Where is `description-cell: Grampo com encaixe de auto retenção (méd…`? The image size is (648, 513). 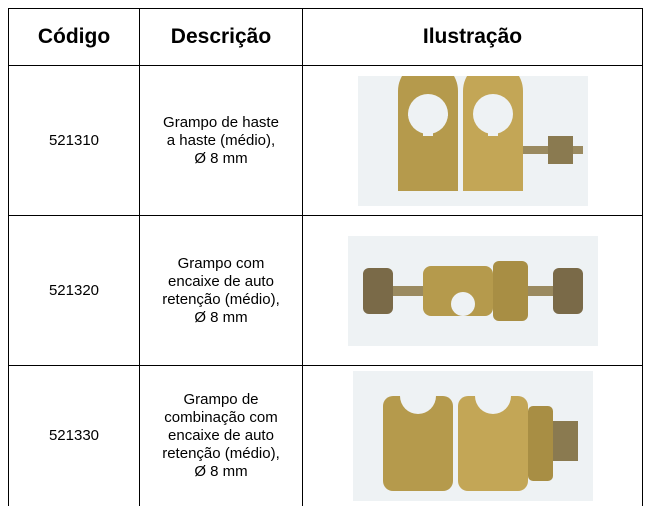
description-cell: Grampo com encaixe de auto retenção (méd… is located at coordinates (221, 290).